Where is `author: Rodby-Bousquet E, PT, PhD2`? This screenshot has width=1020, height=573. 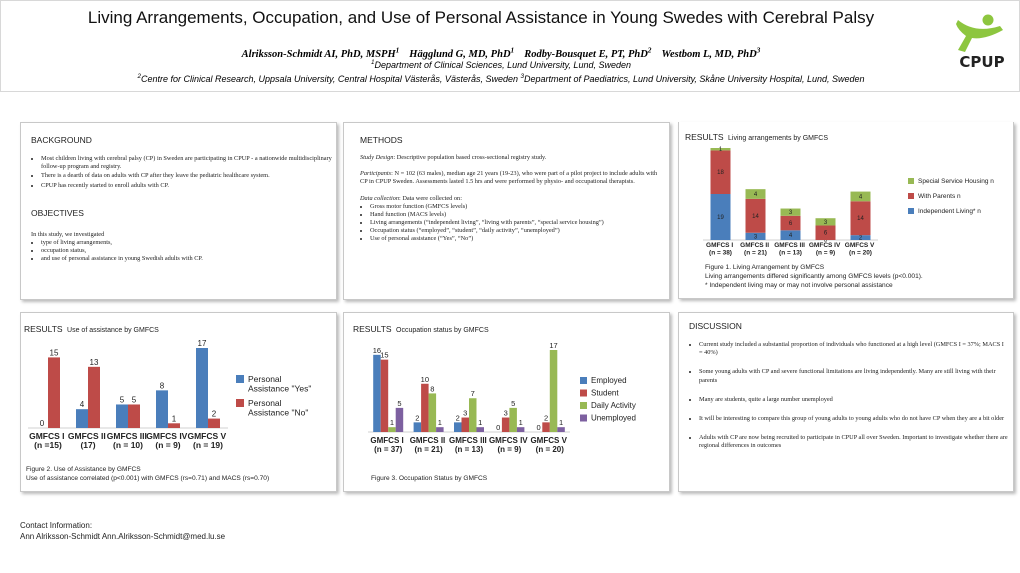 author: Rodby-Bousquet E, PT, PhD2 is located at coordinates (587, 52).